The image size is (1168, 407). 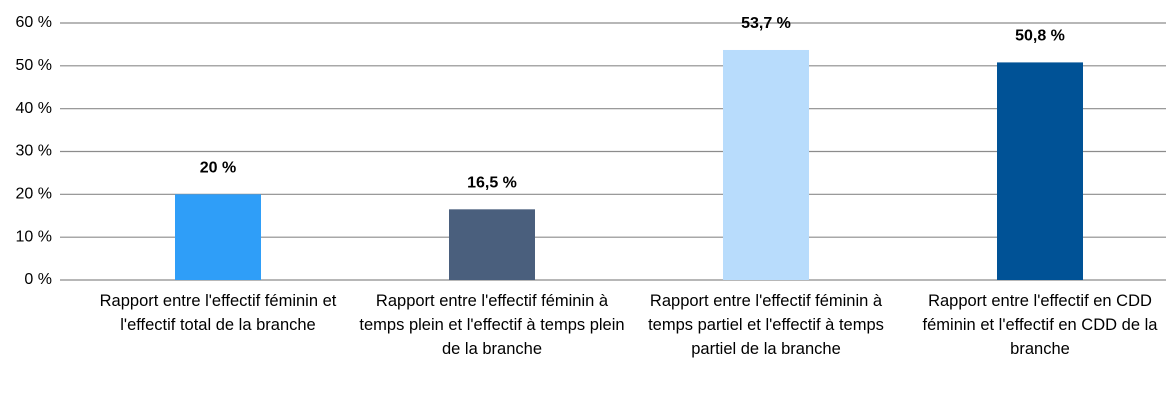 What do you see at coordinates (34, 22) in the screenshot?
I see `y-tick-label: 60 %` at bounding box center [34, 22].